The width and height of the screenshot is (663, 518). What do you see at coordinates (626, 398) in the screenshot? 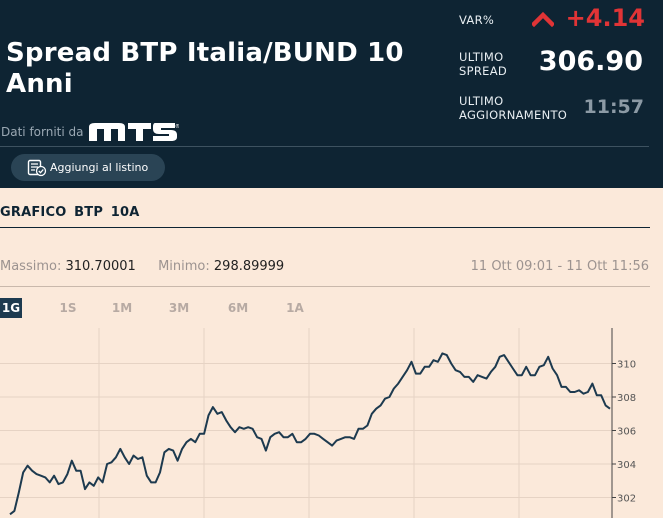
I see `y-tick-label-308: 308` at bounding box center [626, 398].